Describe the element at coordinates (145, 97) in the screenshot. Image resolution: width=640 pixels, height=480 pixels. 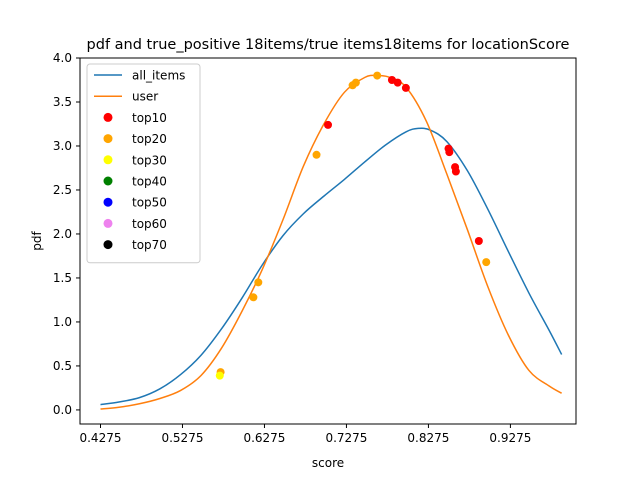
I see `legend-label-user: user` at that location.